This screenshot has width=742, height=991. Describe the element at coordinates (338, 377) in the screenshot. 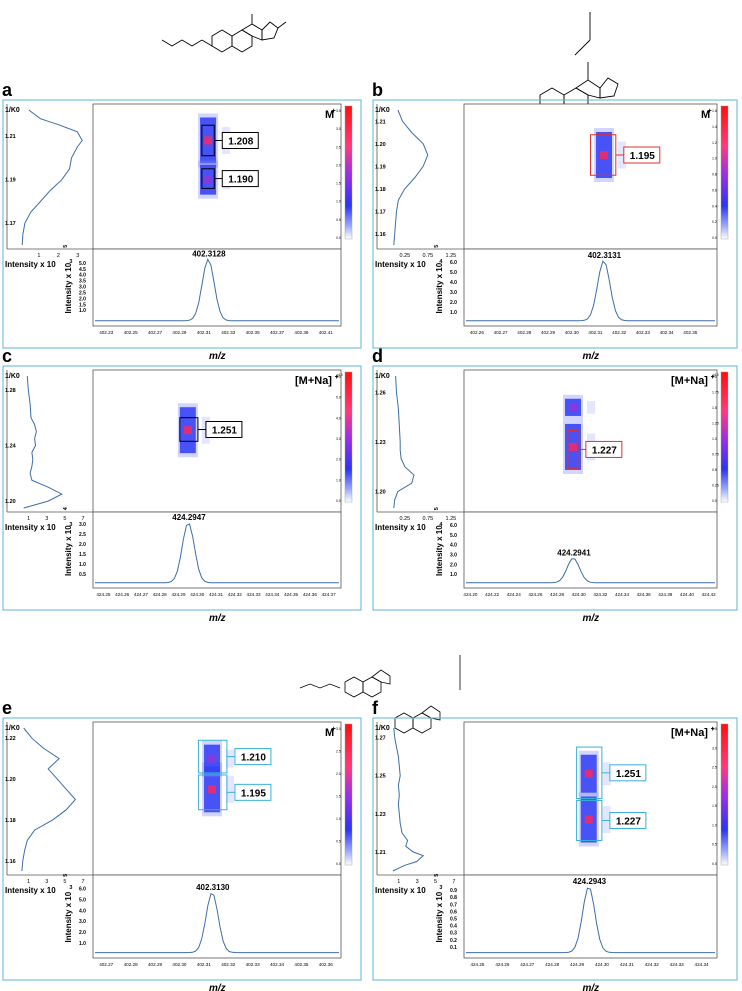

I see `color-scale-tick: 6.0` at that location.